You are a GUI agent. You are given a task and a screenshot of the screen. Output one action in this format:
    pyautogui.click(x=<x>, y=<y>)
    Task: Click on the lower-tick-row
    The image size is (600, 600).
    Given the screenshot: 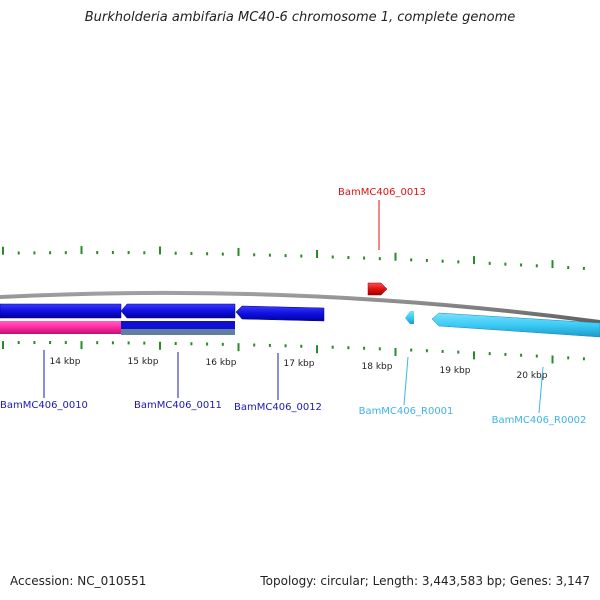 What is the action you would take?
    pyautogui.click(x=293, y=352)
    